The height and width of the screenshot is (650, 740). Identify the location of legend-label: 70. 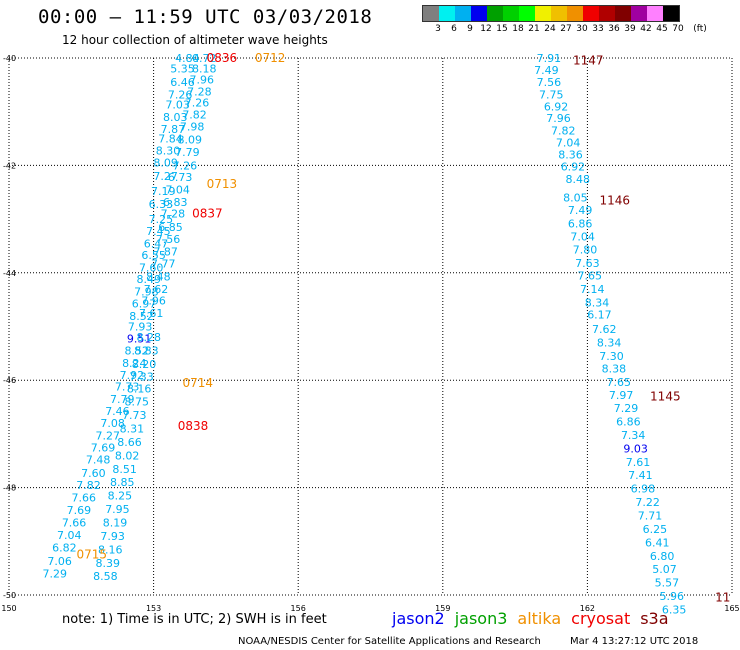
(678, 29).